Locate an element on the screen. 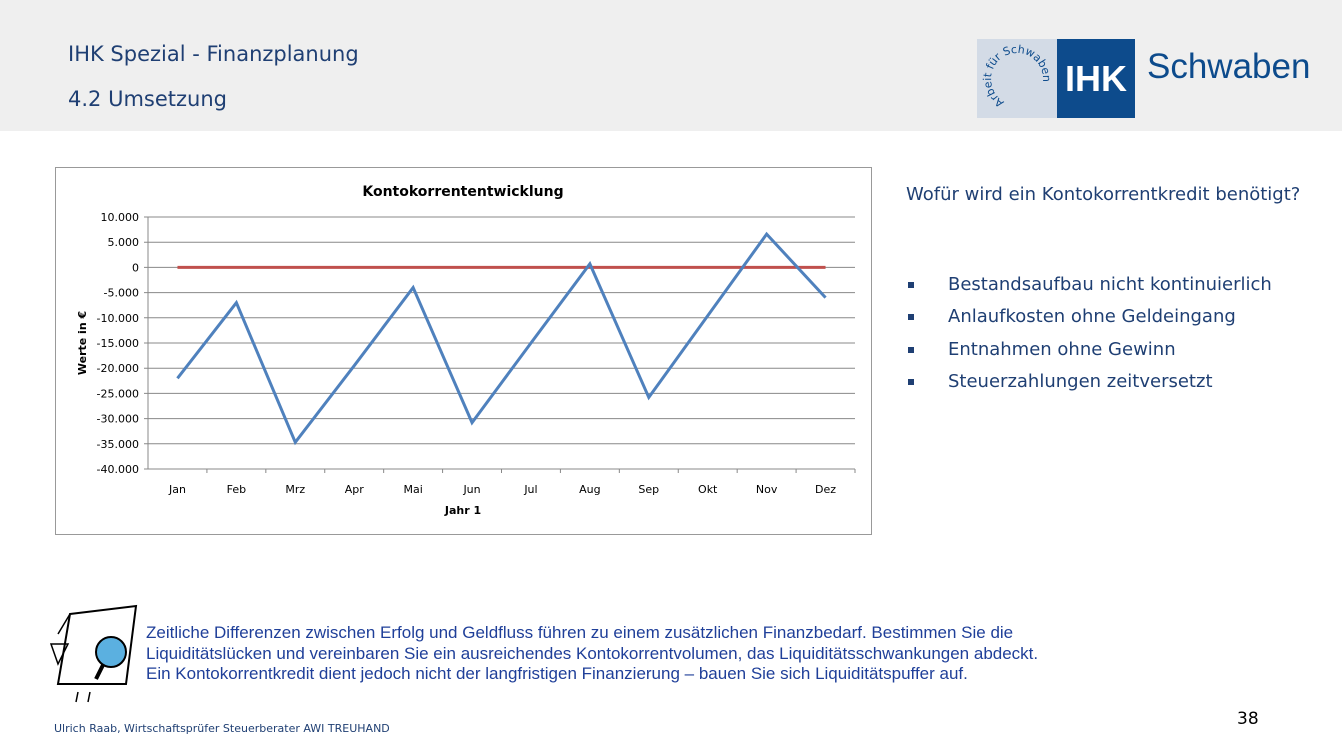  x-tick-label: Apr is located at coordinates (355, 489).